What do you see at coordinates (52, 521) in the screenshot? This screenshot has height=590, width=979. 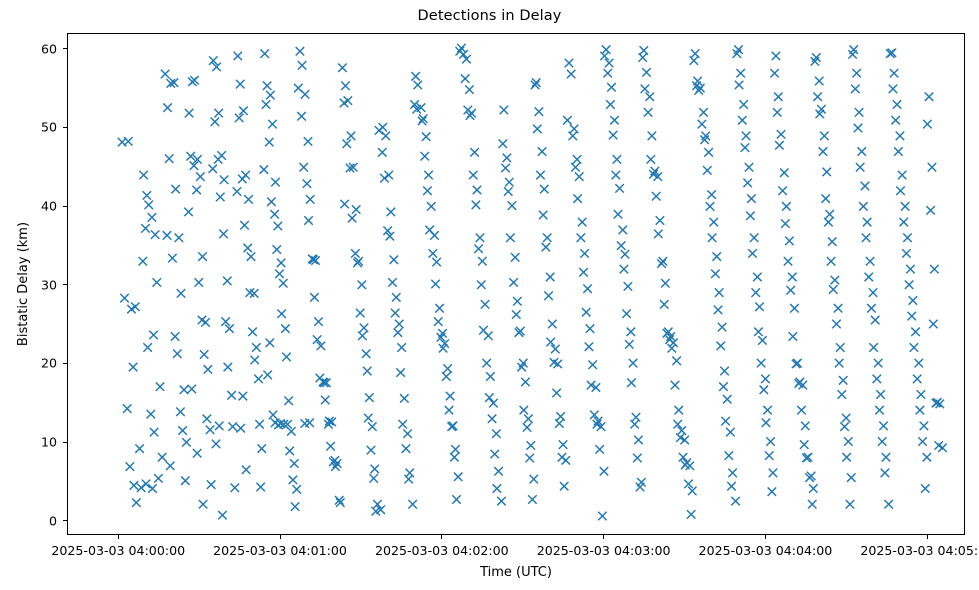 I see `y-tick-label: 0` at bounding box center [52, 521].